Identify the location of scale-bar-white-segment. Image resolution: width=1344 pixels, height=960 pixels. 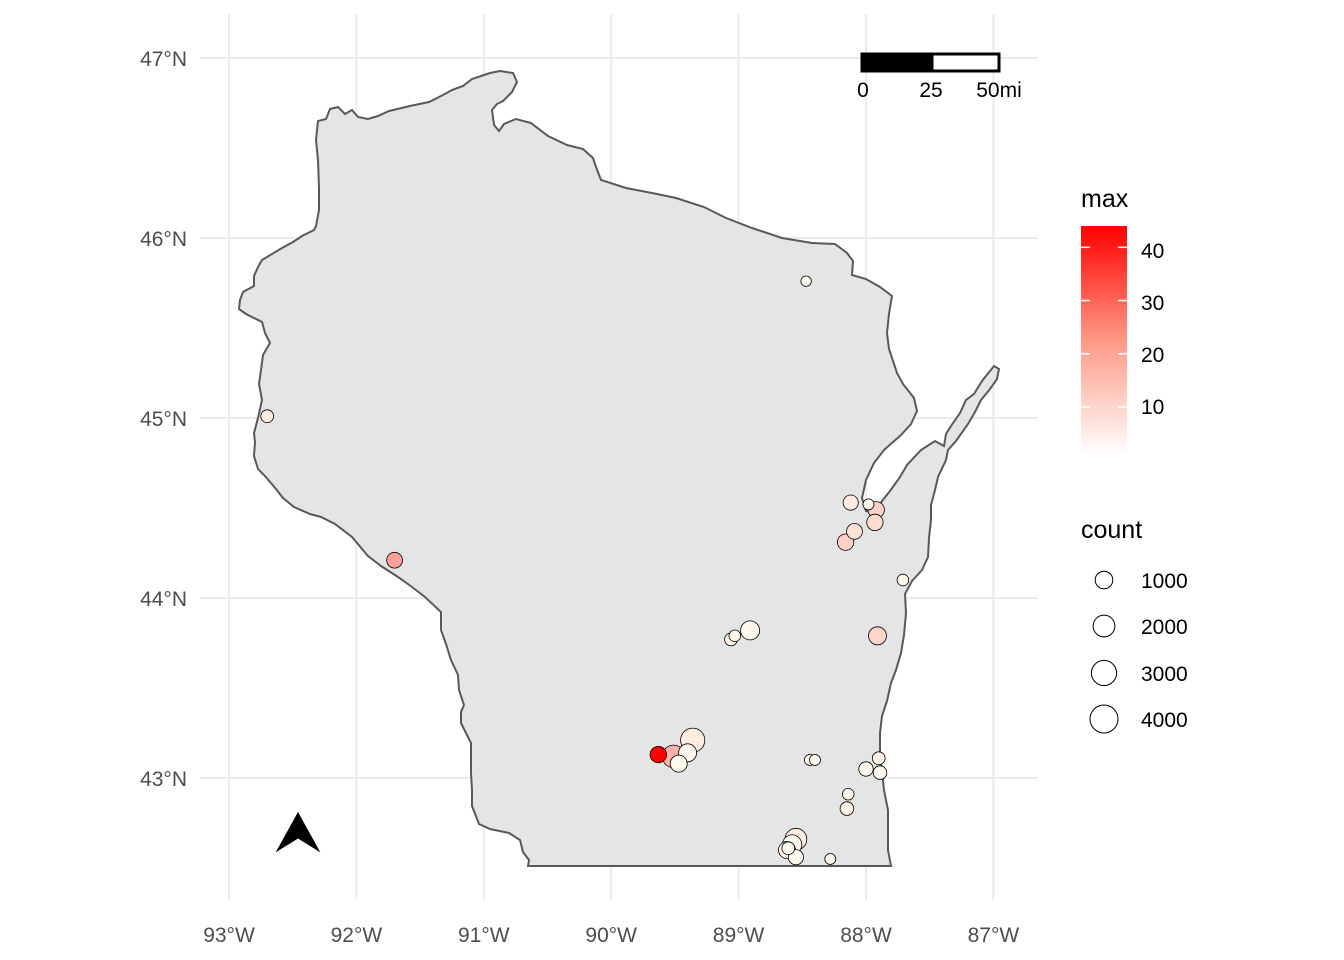
(965, 62).